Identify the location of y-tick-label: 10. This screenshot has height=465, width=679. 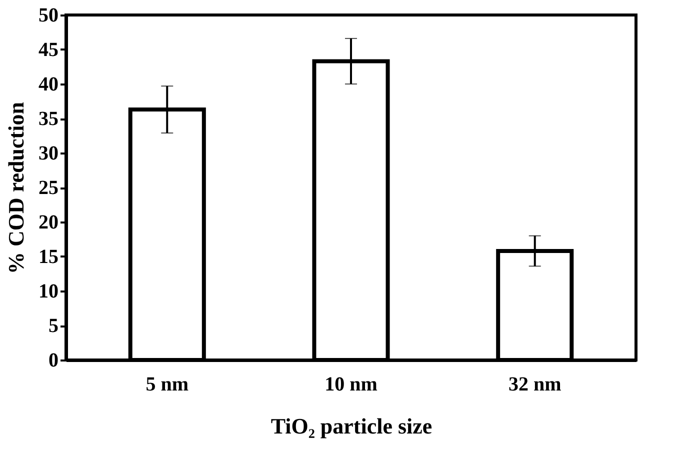
(48, 291).